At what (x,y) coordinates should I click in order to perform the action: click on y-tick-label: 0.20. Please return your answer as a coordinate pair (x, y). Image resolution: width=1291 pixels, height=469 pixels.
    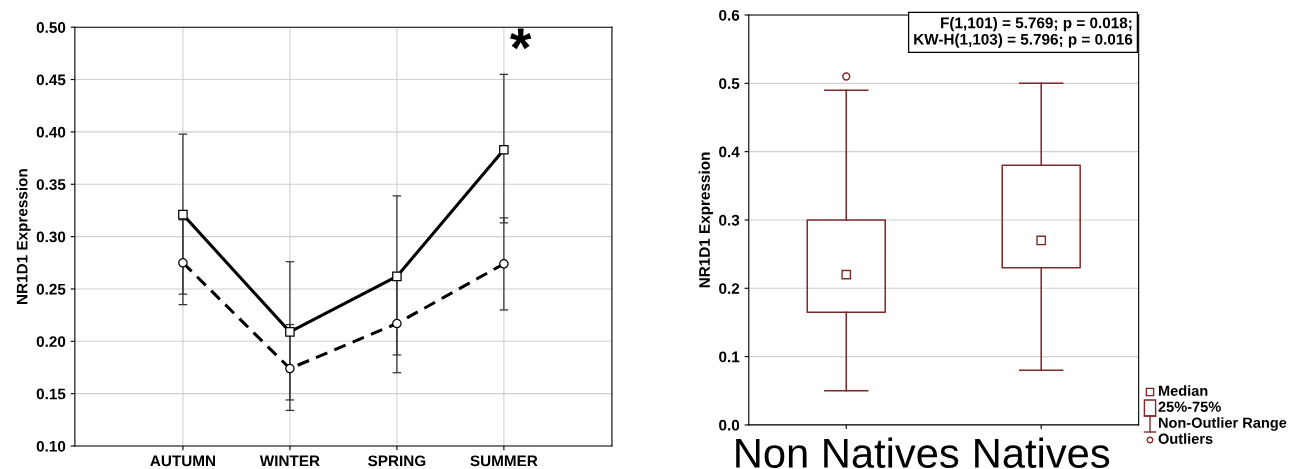
    Looking at the image, I should click on (51, 341).